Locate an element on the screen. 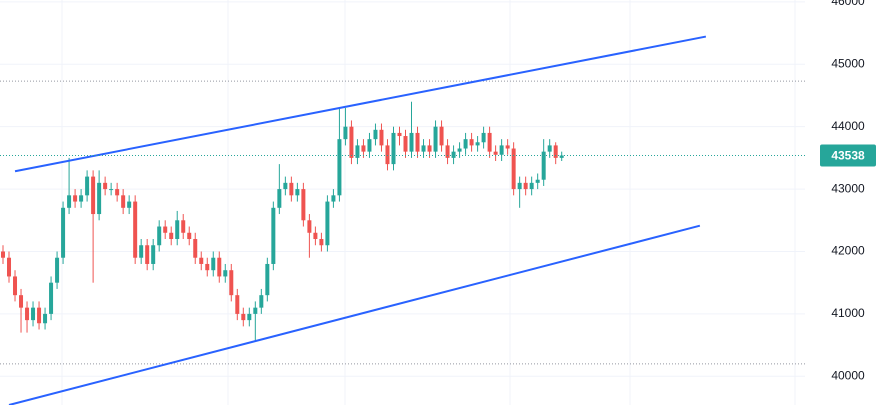  y-tick-label: 44000 is located at coordinates (848, 126).